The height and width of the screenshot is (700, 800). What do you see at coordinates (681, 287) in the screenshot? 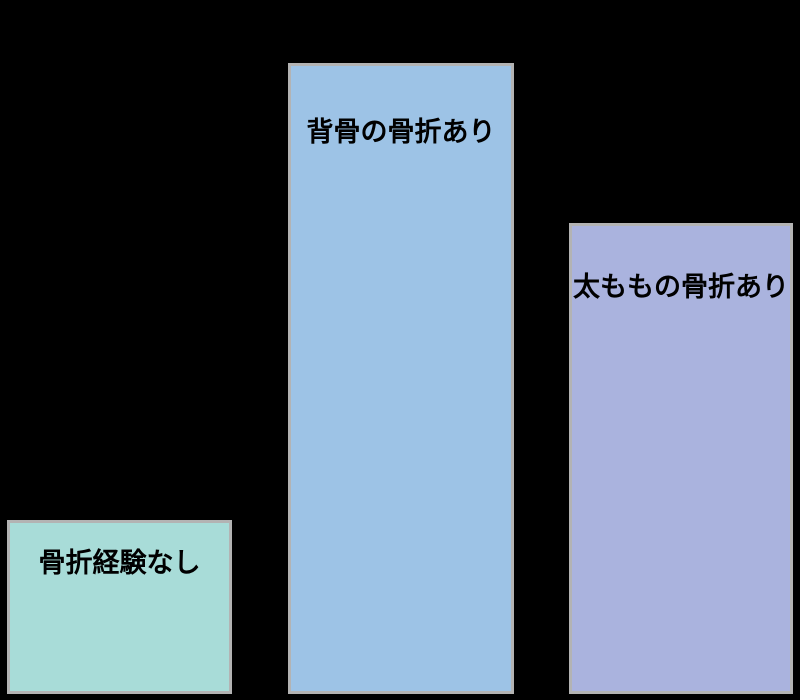
I see `bar-label-thigh-fracture: 太ももの骨折あり` at bounding box center [681, 287].